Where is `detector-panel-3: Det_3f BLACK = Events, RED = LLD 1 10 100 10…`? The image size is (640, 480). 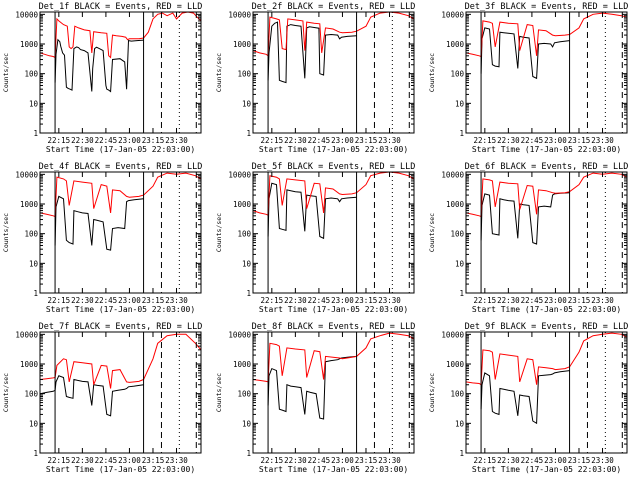
detector-panel-3: Det_3f BLACK = Events, RED = LLD 1 10 100 10… is located at coordinates (528, 78).